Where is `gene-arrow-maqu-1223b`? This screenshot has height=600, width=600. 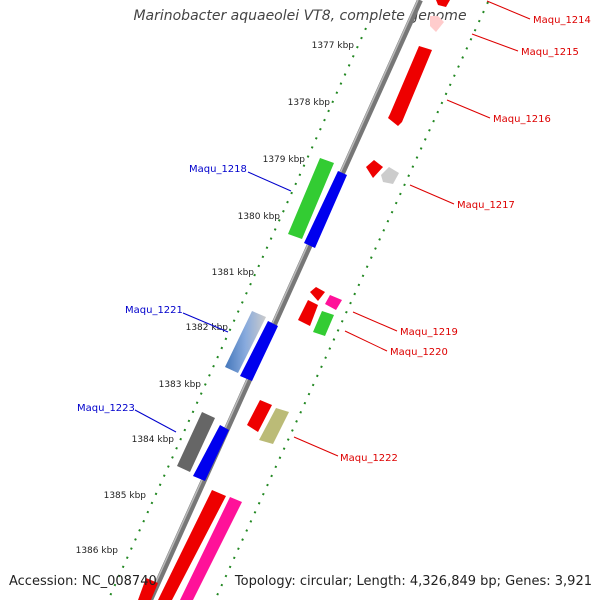
gene-arrow-maqu-1223b is located at coordinates (211, 453).